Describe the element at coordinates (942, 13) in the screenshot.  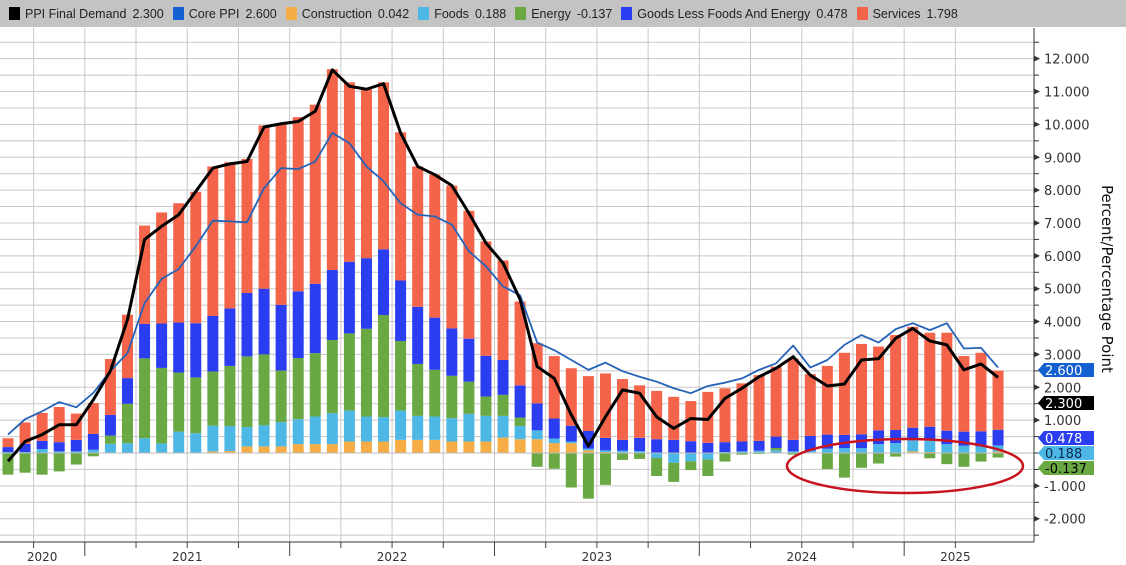
I see `legend-value: 1.798` at that location.